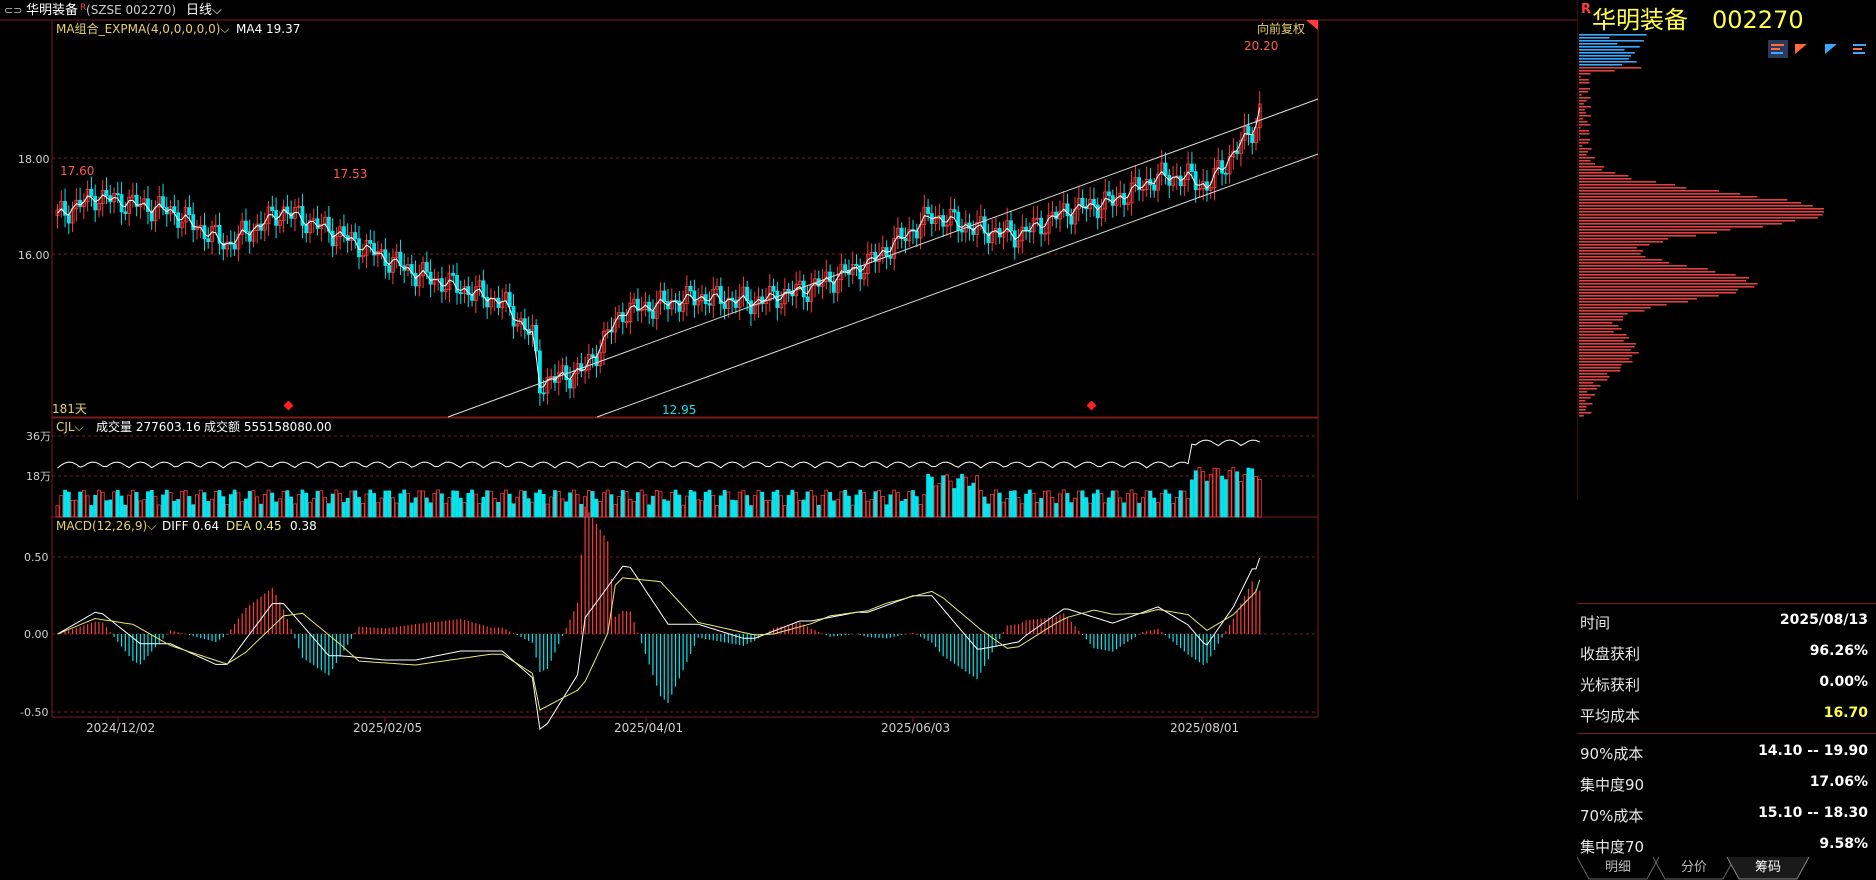 Image resolution: width=1876 pixels, height=880 pixels. What do you see at coordinates (131, 10) in the screenshot?
I see `stock-code: (SZSE 002270)` at bounding box center [131, 10].